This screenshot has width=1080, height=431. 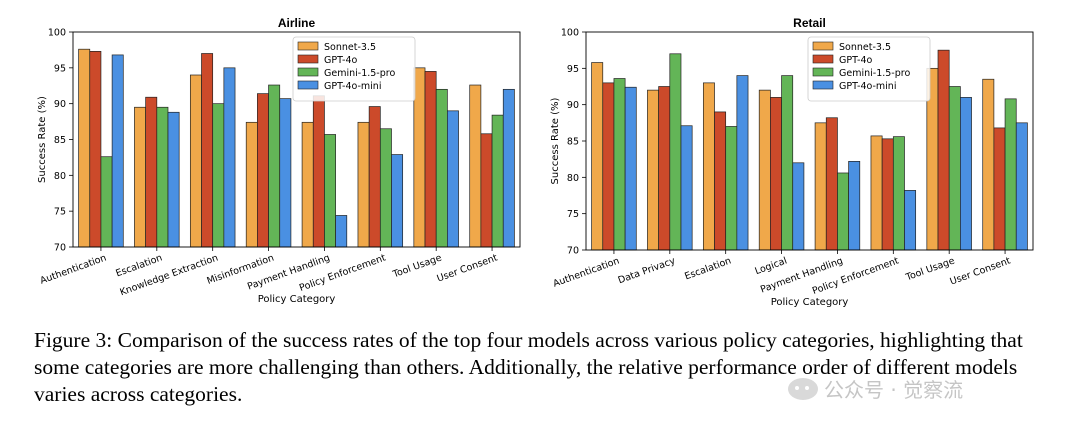 What do you see at coordinates (57, 33) in the screenshot?
I see `y-tick-label: 100` at bounding box center [57, 33].